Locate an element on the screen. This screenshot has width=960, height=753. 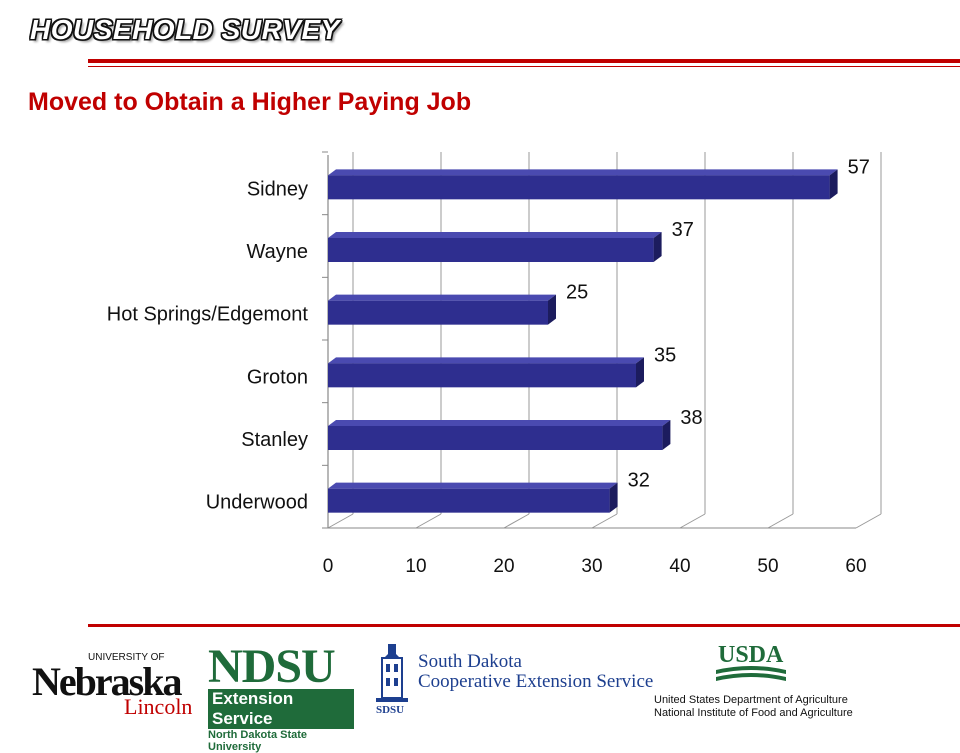
data-label: 32 is located at coordinates (639, 481).